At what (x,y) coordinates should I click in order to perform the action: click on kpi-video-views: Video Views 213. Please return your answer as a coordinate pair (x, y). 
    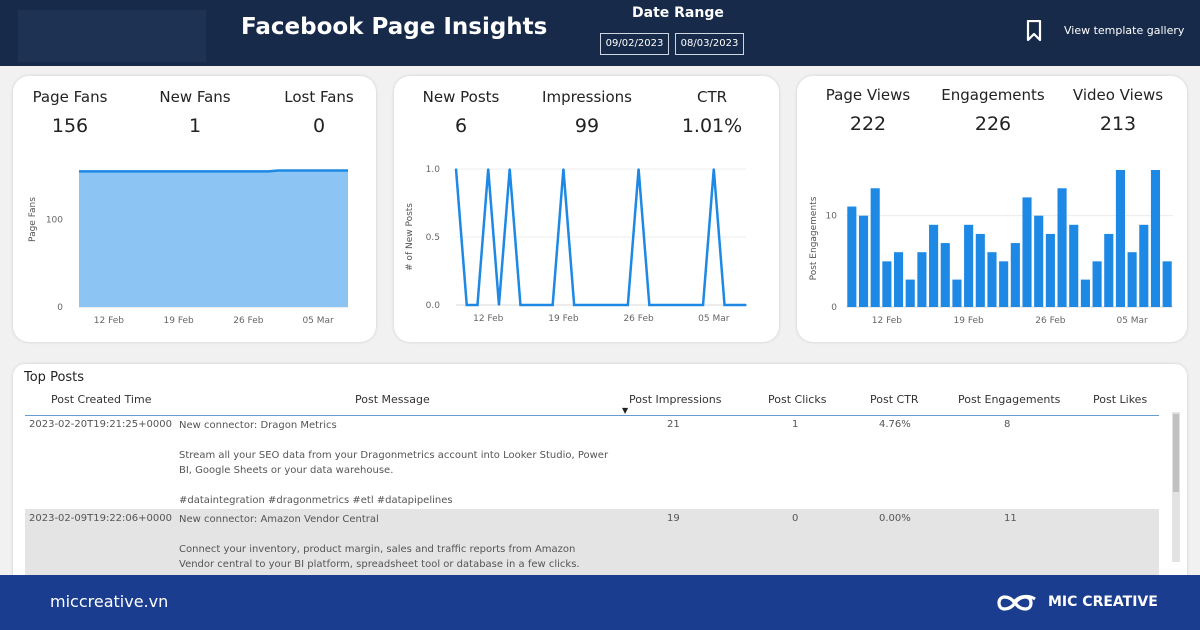
    Looking at the image, I should click on (1118, 110).